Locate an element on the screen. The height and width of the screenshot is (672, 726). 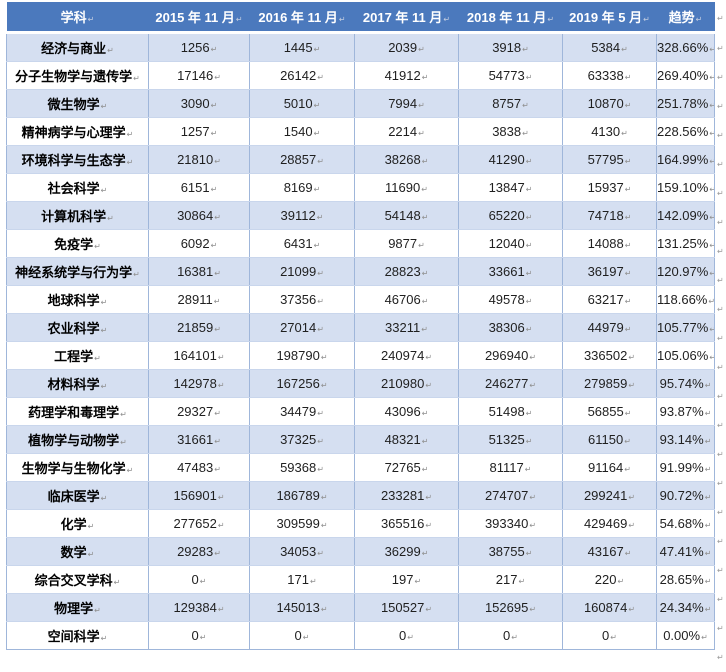
subject-cell: 地球科学↵ is located at coordinates (77, 299).